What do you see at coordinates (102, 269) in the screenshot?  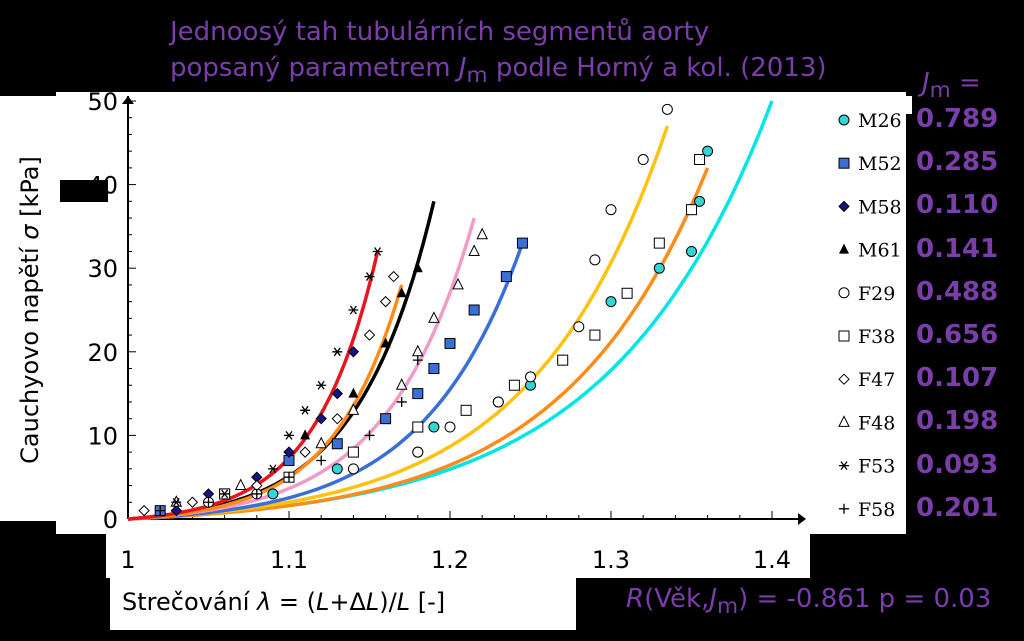 I see `y-tick-label: 30` at bounding box center [102, 269].